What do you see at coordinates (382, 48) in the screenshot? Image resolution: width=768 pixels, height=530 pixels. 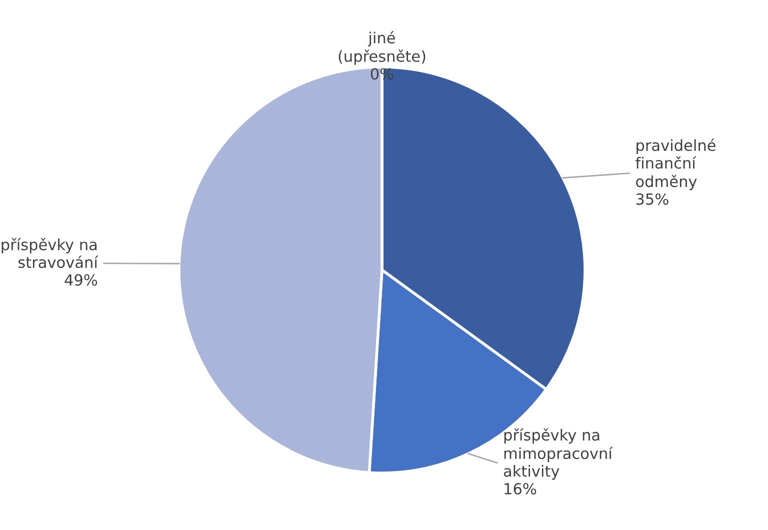 I see `category-label: jiné (upřesněte)` at bounding box center [382, 48].